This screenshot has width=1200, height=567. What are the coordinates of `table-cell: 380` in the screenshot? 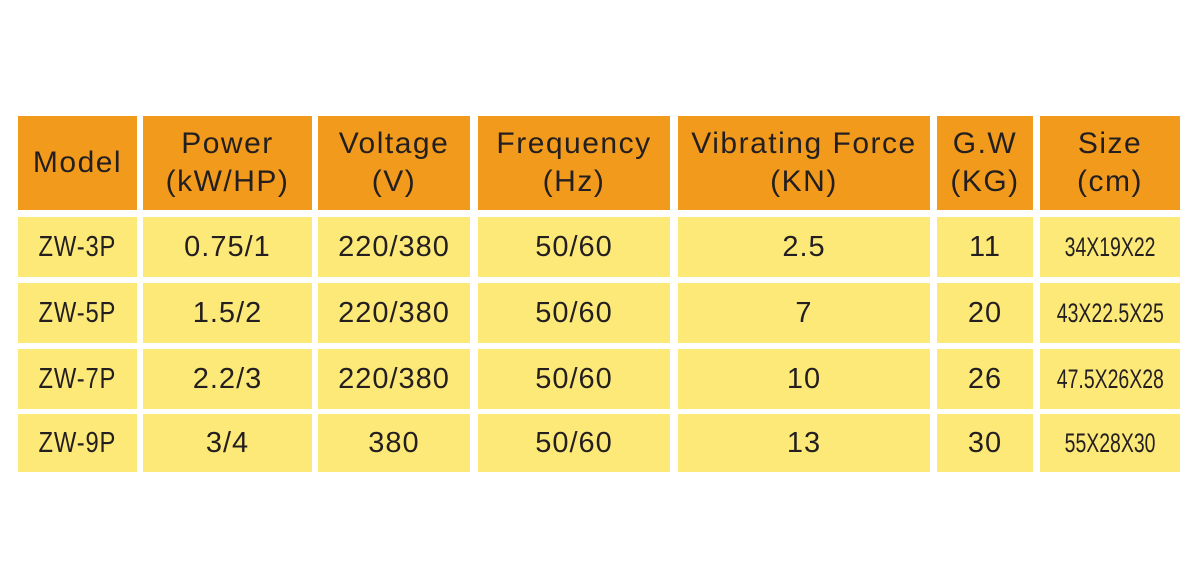 It's located at (394, 443).